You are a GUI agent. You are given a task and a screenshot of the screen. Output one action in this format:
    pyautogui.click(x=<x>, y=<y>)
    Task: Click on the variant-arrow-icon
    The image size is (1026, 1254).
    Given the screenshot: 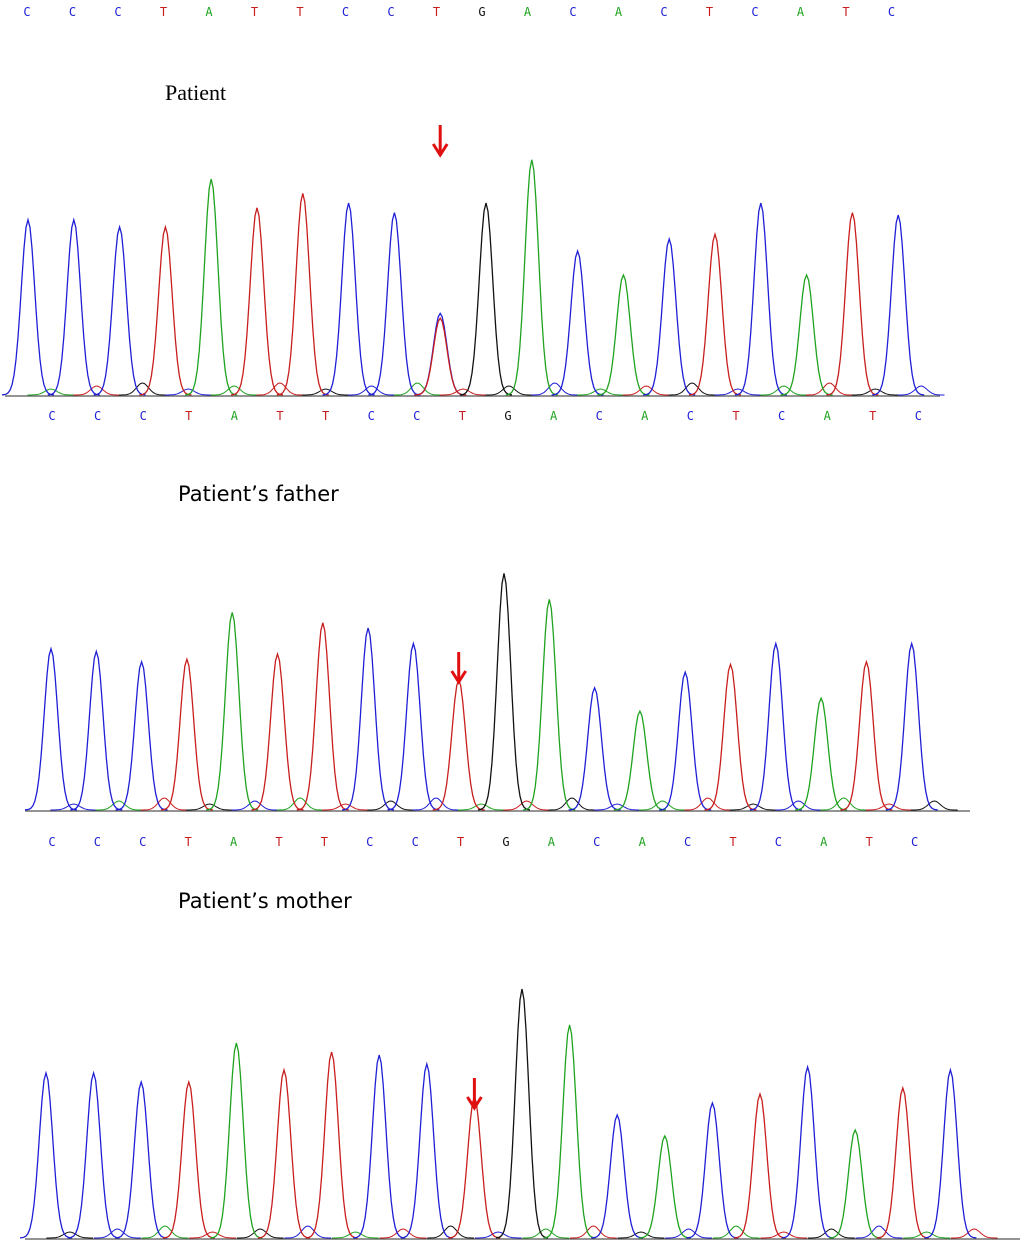 What is the action you would take?
    pyautogui.click(x=474, y=1094)
    